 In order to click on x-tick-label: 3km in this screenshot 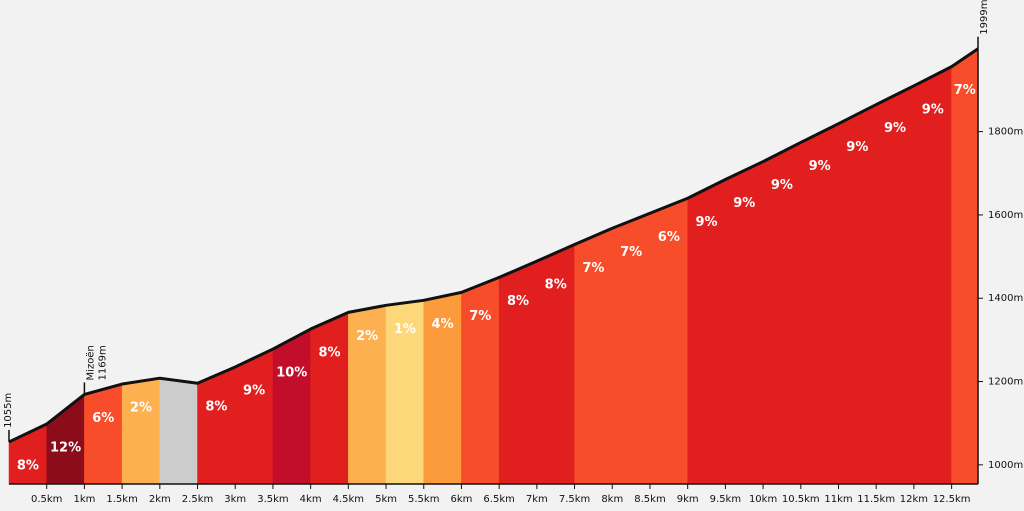, I will do `click(235, 499)`.